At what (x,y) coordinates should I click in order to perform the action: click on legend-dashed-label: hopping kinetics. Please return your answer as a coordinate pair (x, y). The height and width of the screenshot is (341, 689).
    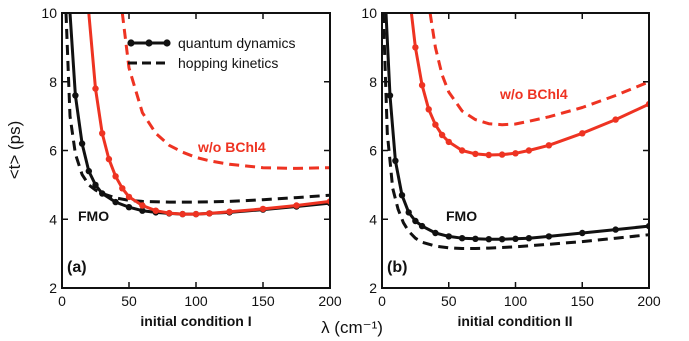
    Looking at the image, I should click on (228, 63).